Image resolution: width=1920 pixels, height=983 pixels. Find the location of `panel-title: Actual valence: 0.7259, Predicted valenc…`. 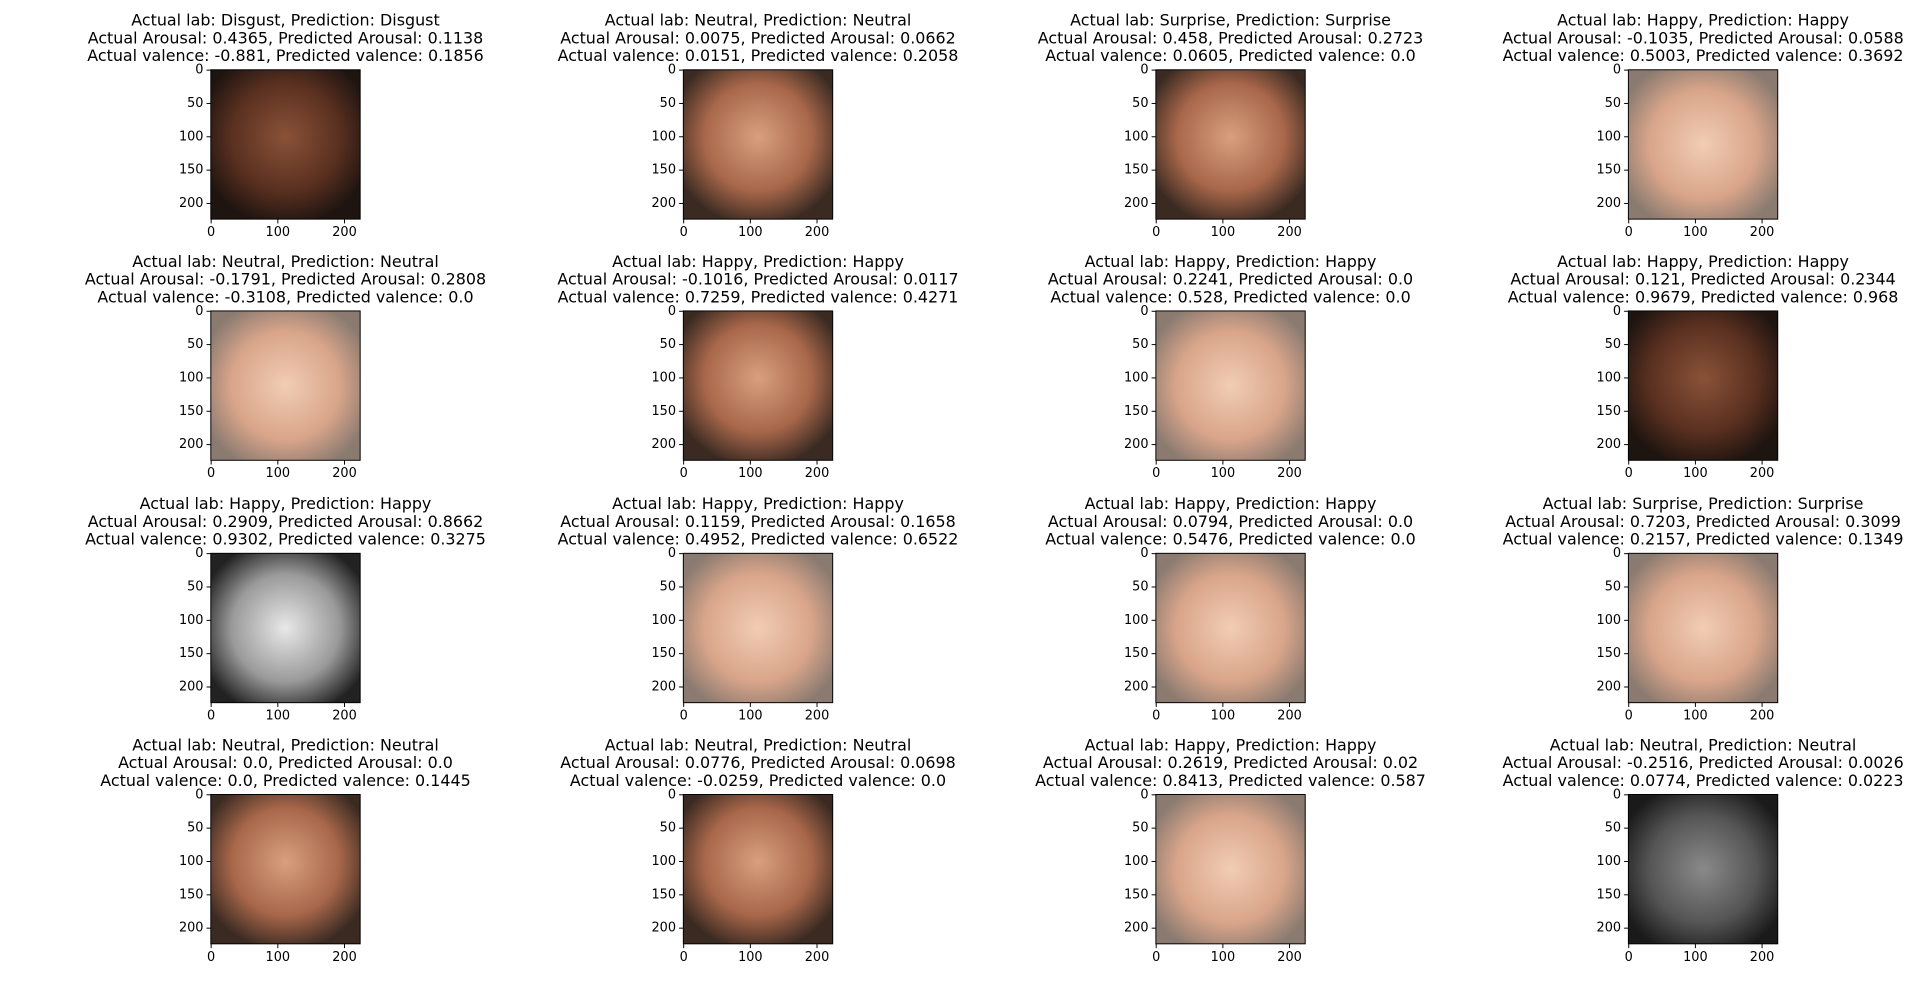

panel-title: Actual valence: 0.7259, Predicted valenc… is located at coordinates (758, 296).